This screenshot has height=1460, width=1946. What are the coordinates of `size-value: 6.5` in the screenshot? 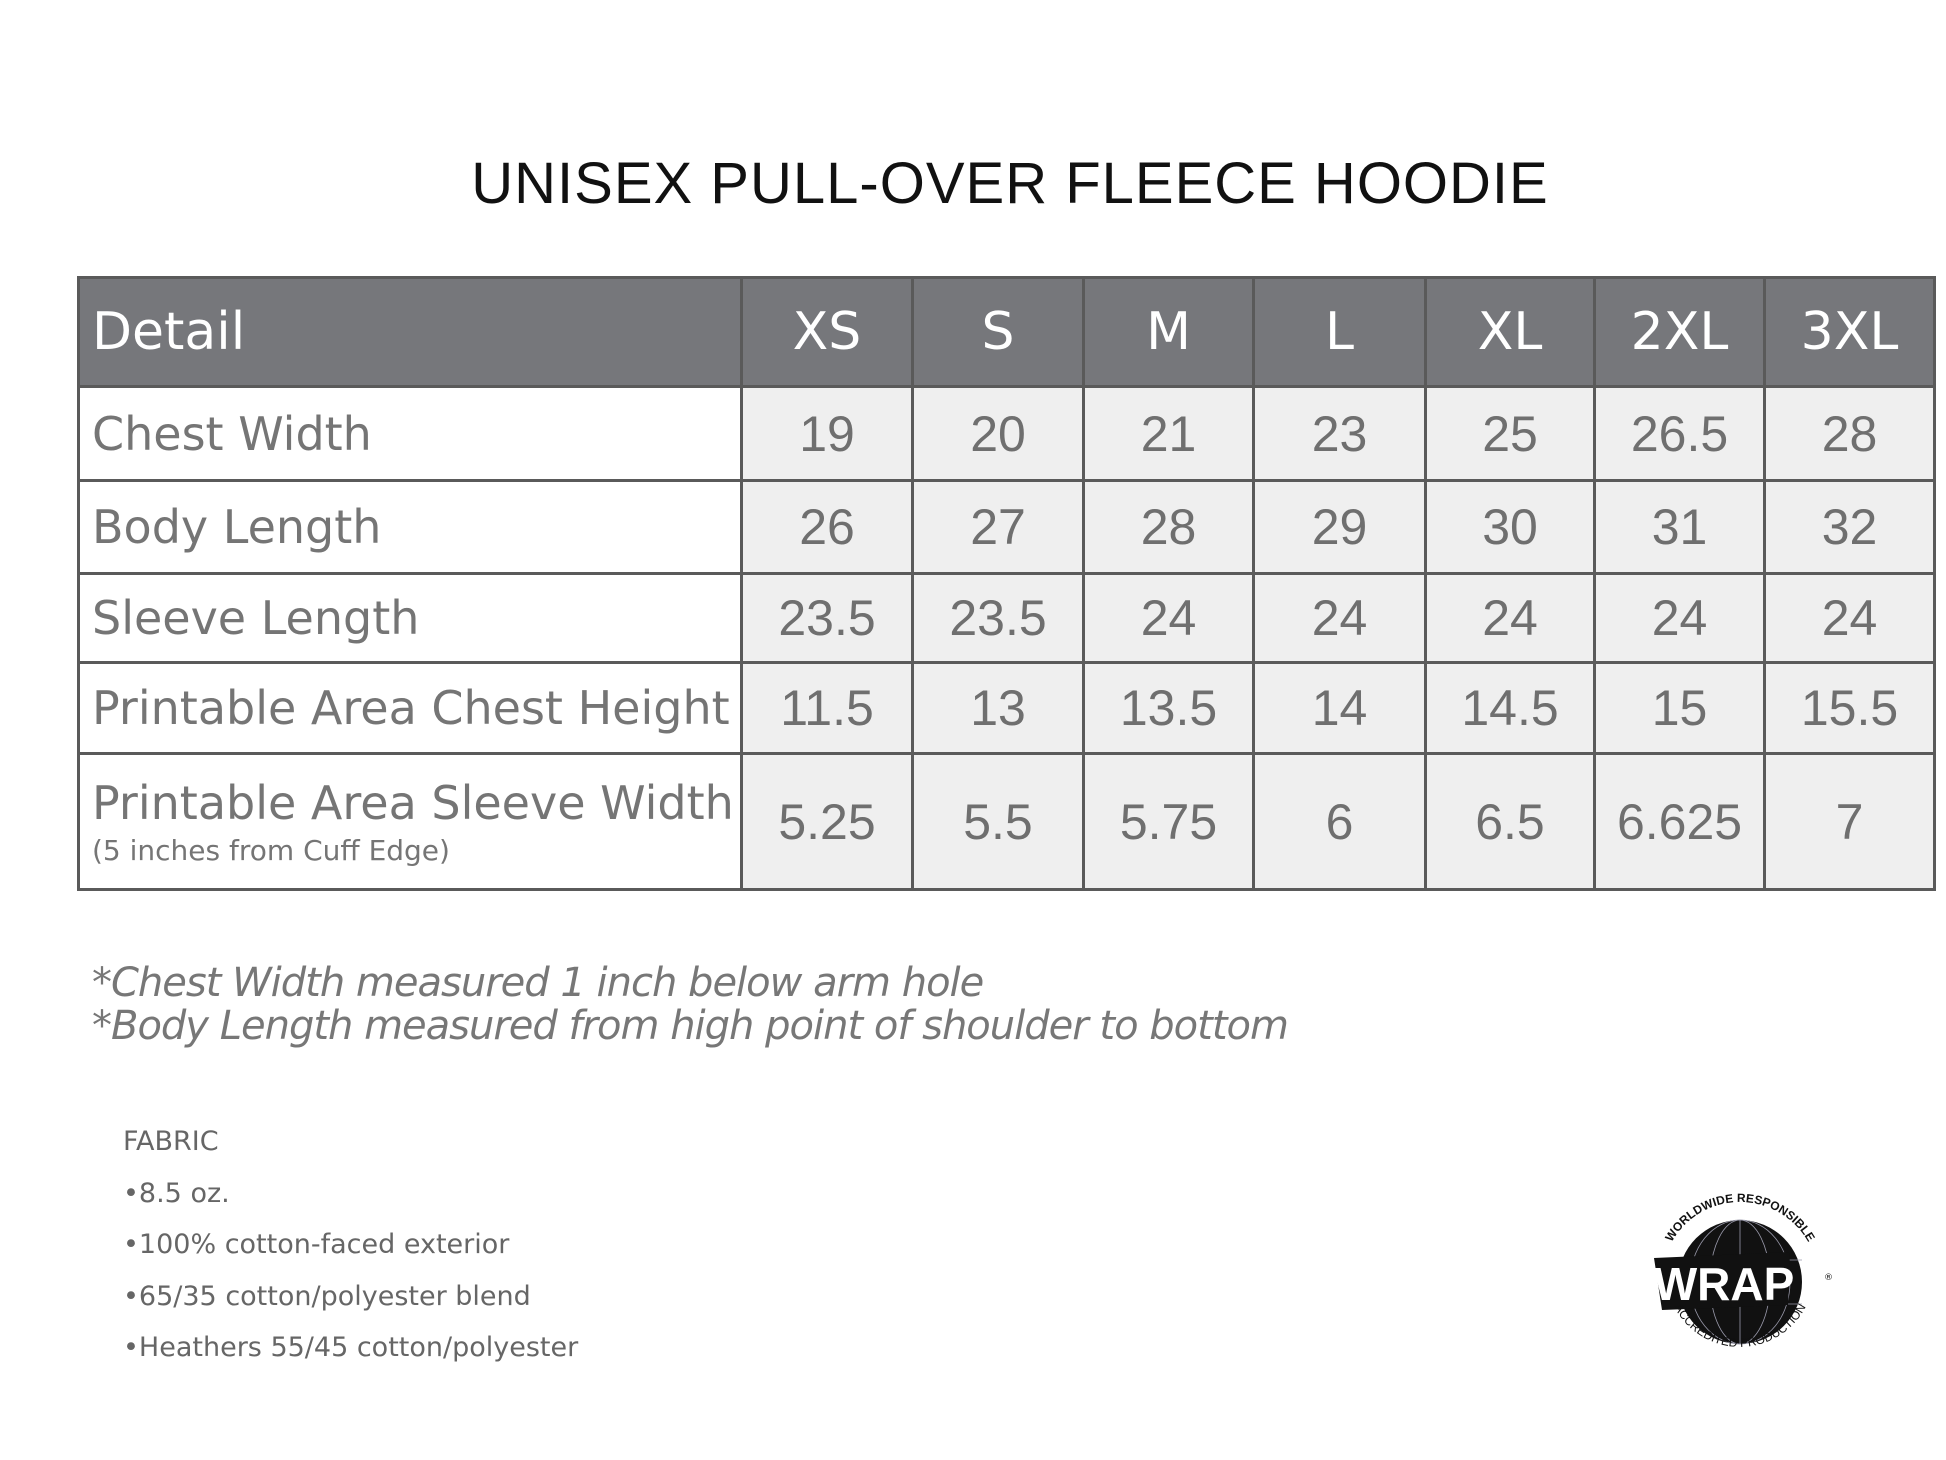 It's located at (1510, 821).